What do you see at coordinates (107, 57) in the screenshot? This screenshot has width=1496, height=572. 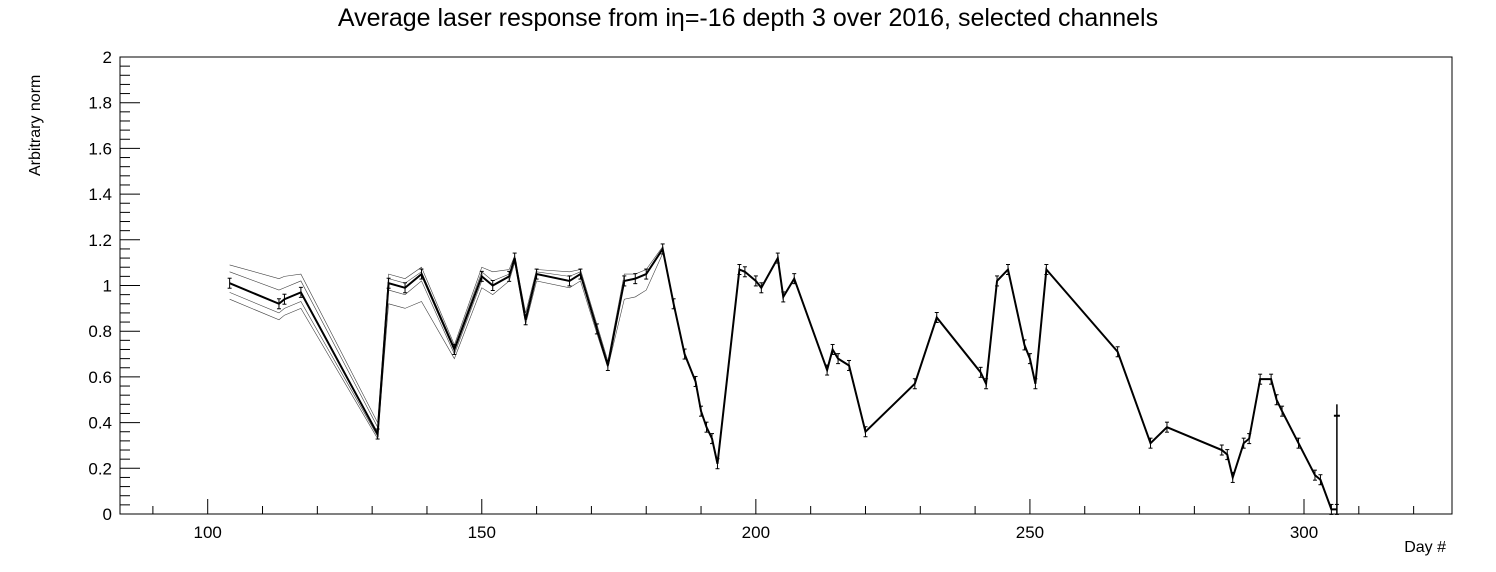 I see `y-tick-label: 2` at bounding box center [107, 57].